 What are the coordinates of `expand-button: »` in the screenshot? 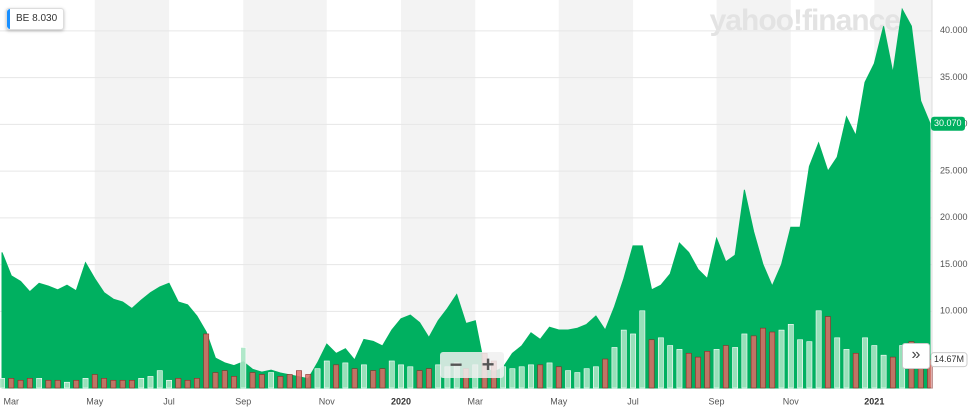 It's located at (916, 356).